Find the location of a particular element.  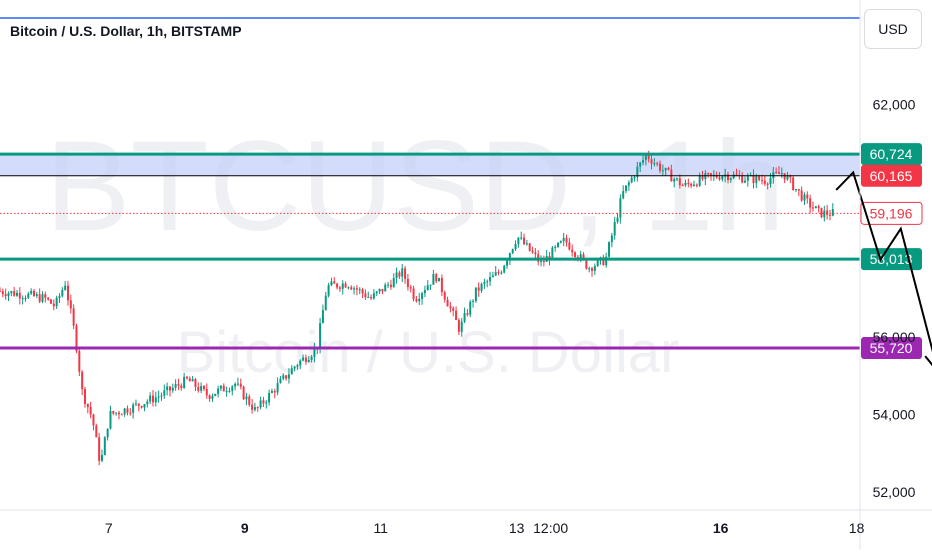

currency-button: USD is located at coordinates (893, 29).